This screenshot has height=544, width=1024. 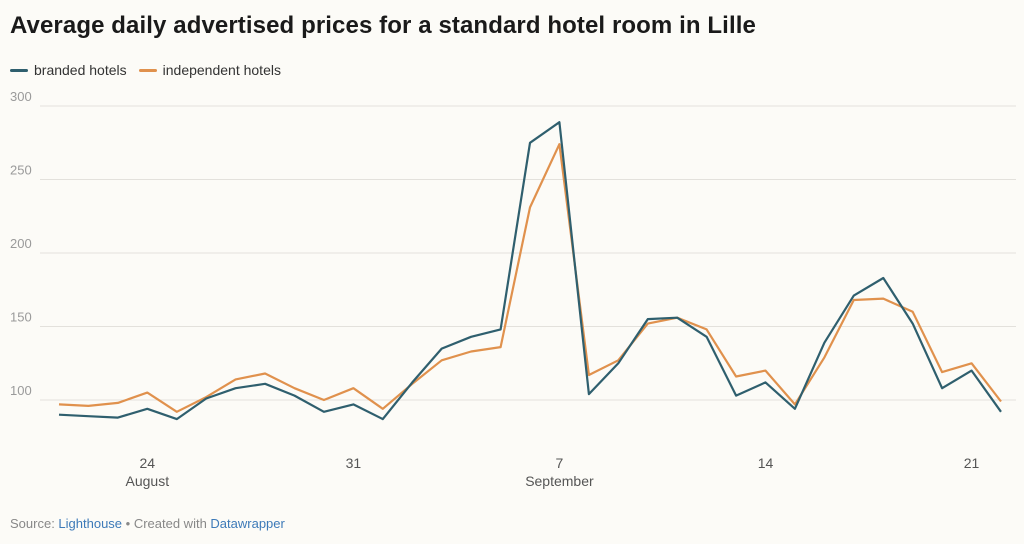 I want to click on x-axis-labels: 24 August 31 7 September 14 21, so click(x=553, y=472).